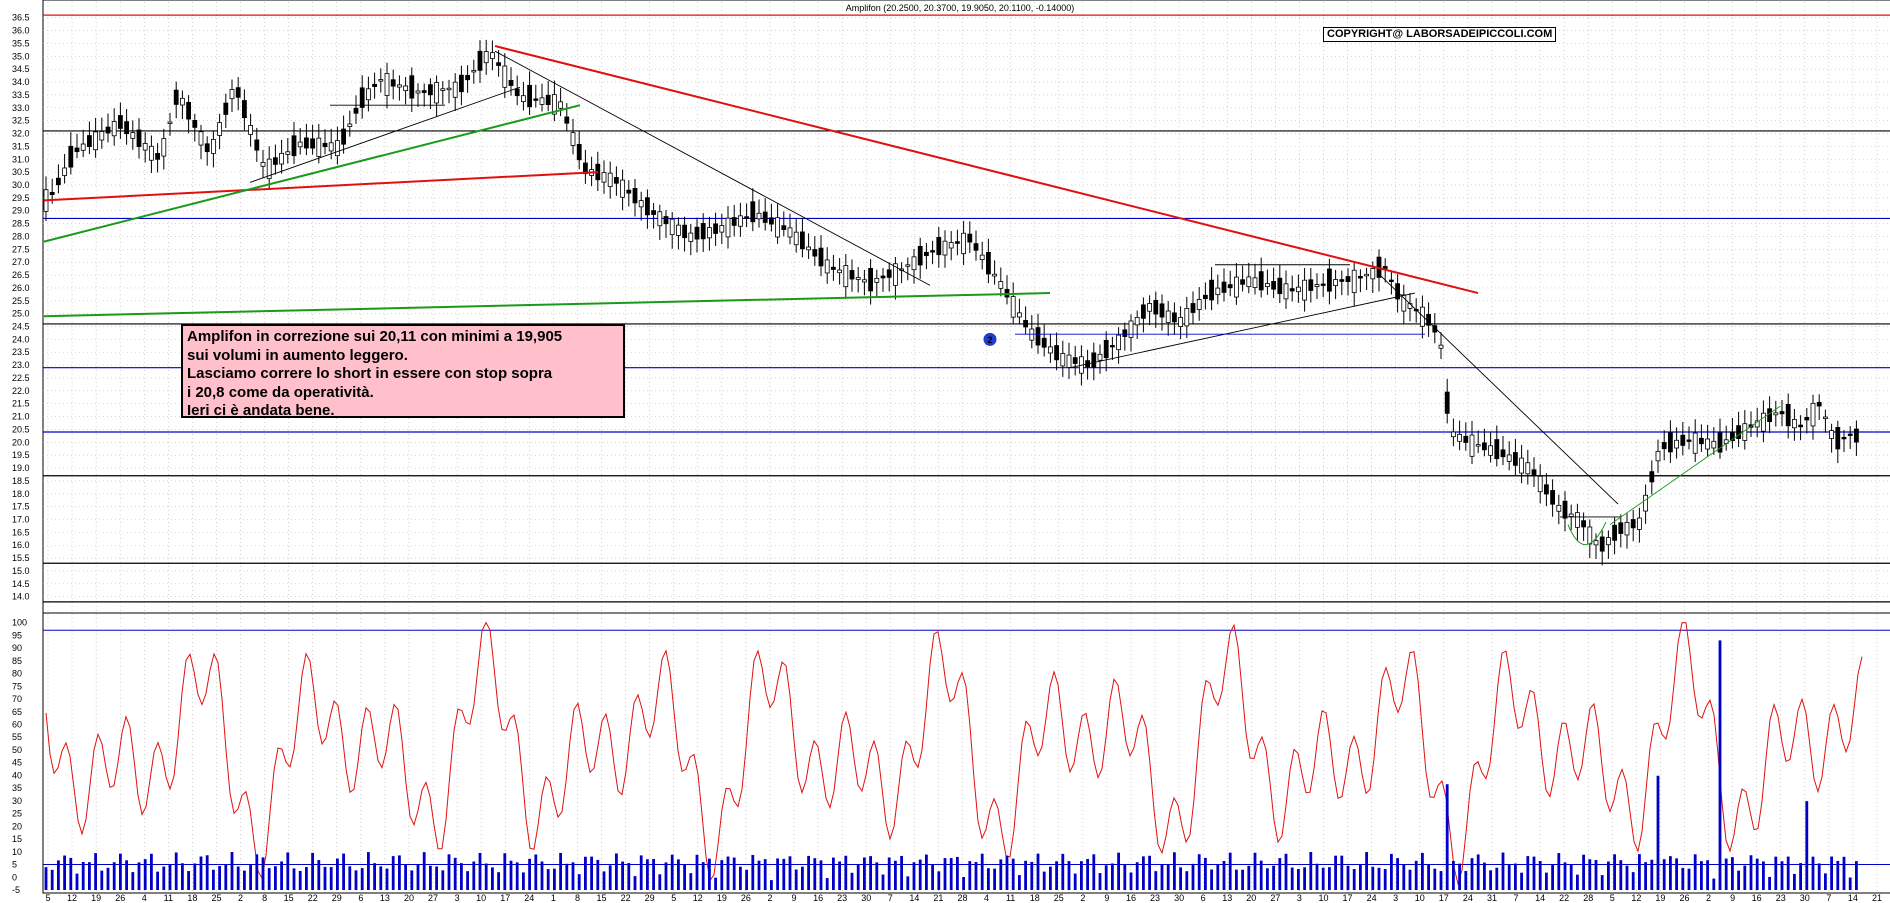 Image resolution: width=1890 pixels, height=903 pixels. What do you see at coordinates (17, 724) in the screenshot?
I see `oscillator-tick-label: 60` at bounding box center [17, 724].